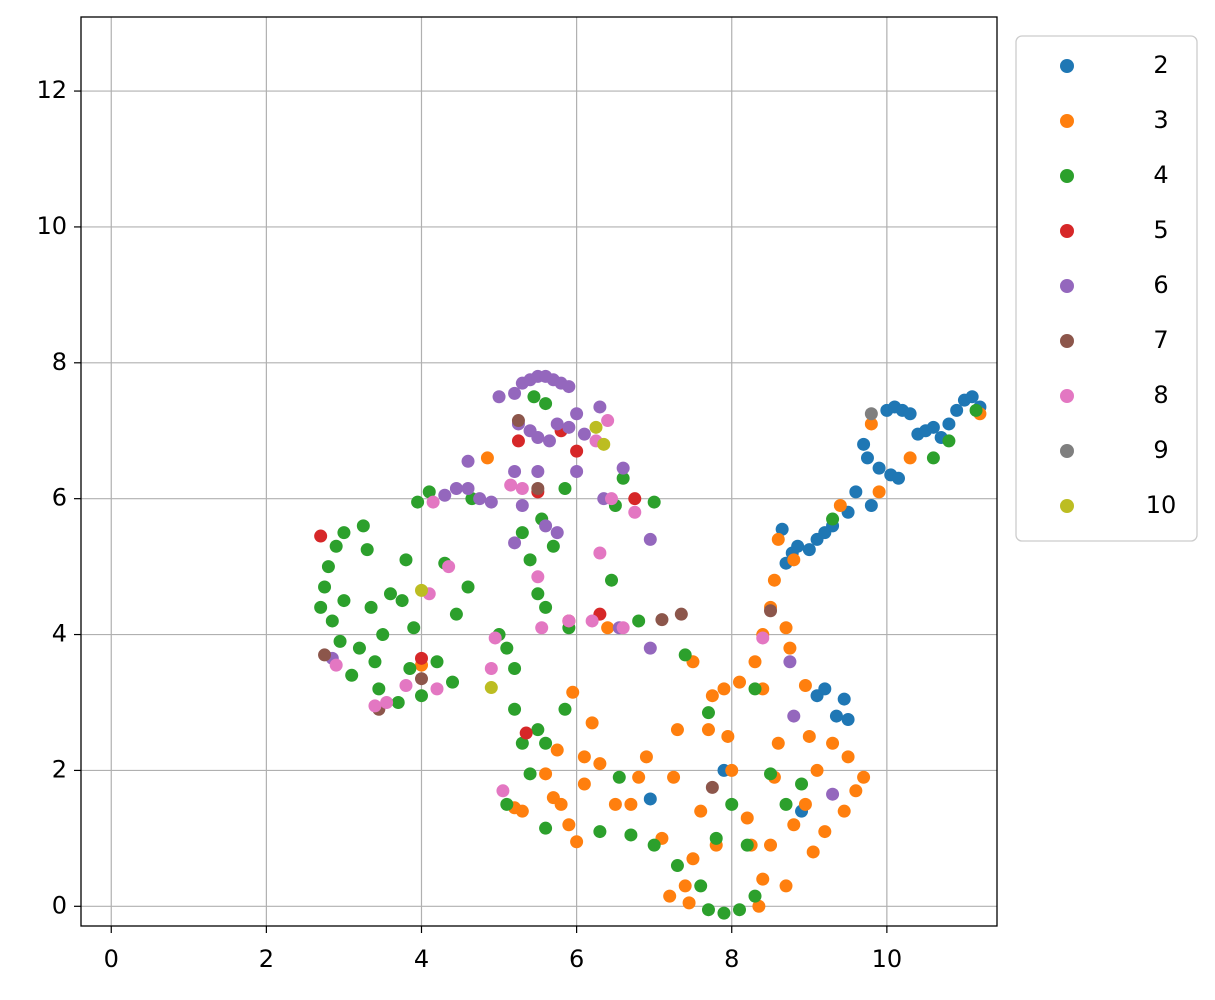 The height and width of the screenshot is (1000, 1215). I want to click on legend-label: 4, so click(1160, 175).